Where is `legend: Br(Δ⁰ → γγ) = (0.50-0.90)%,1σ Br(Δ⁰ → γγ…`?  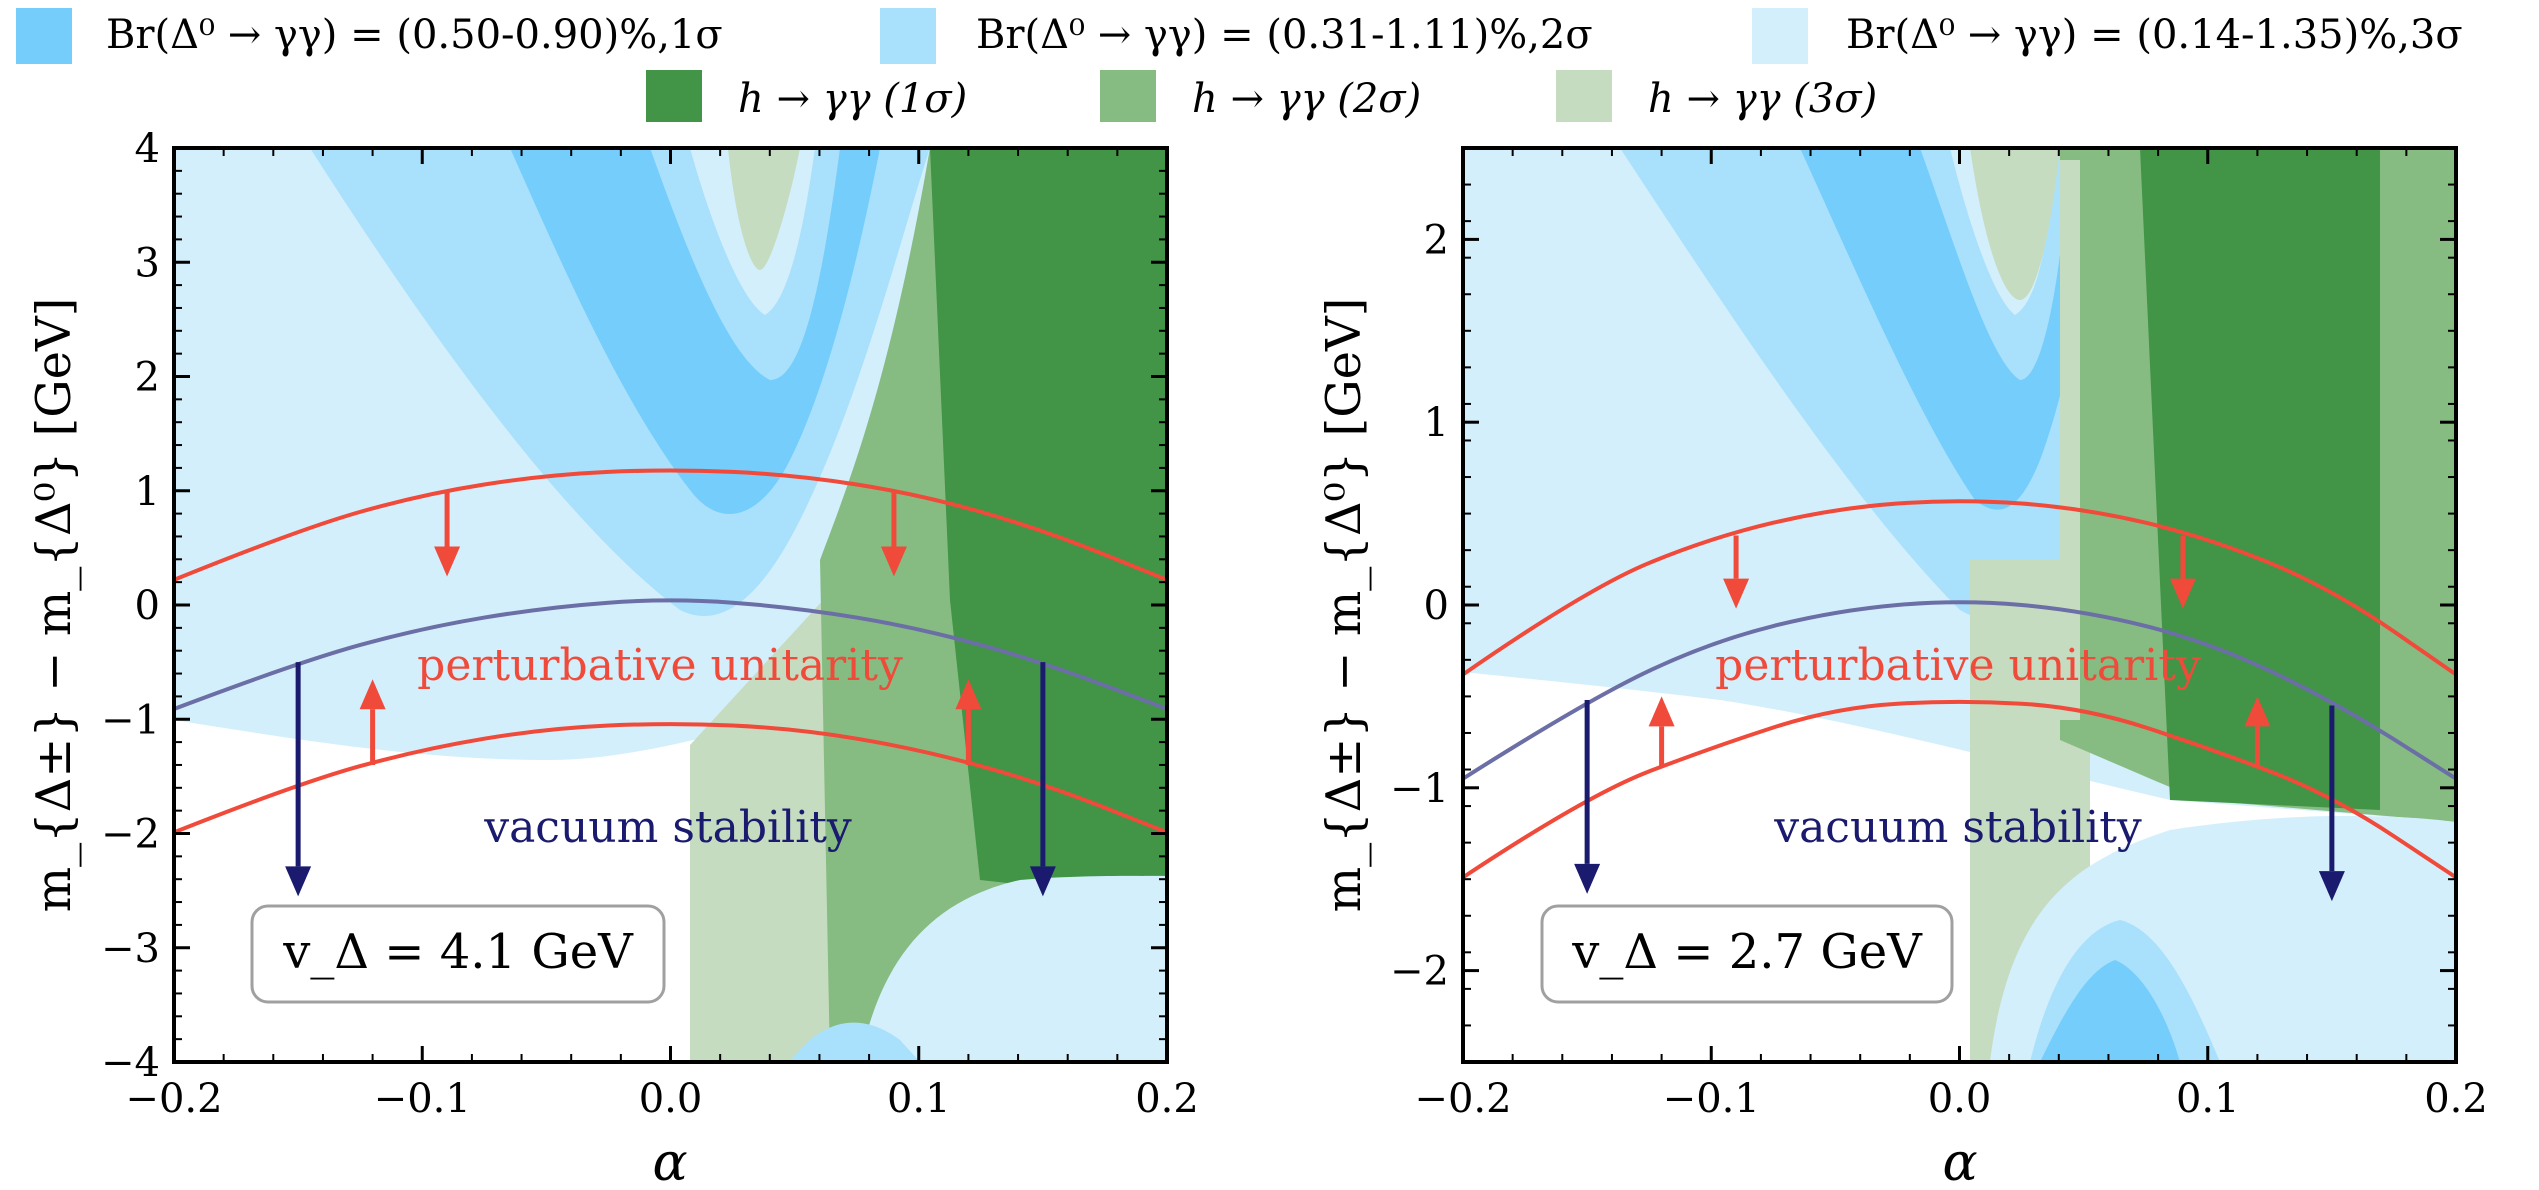
legend: Br(Δ⁰ → γγ) = (0.50-0.90)%,1σ Br(Δ⁰ → γγ… is located at coordinates (1239, 65).